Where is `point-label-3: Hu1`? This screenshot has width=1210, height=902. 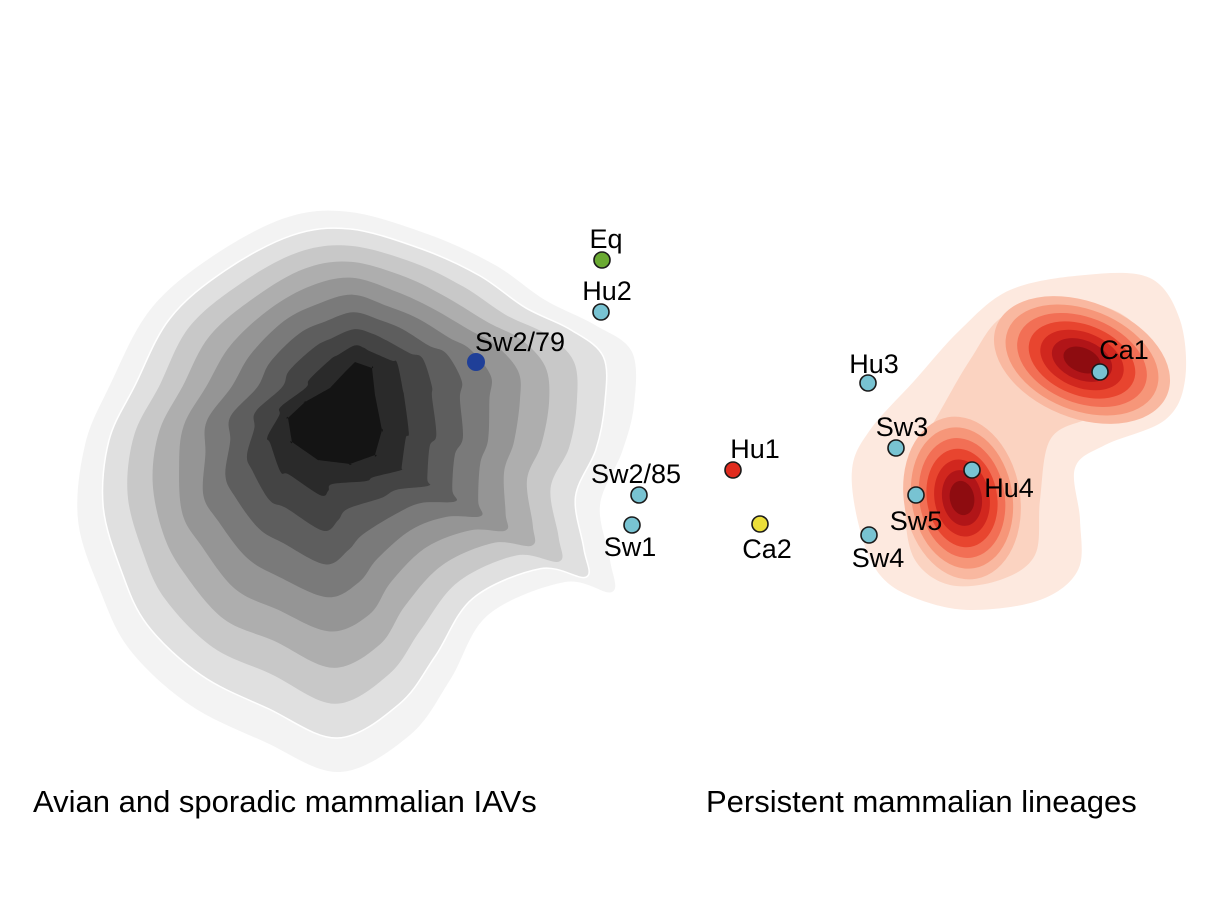 point-label-3: Hu1 is located at coordinates (755, 449).